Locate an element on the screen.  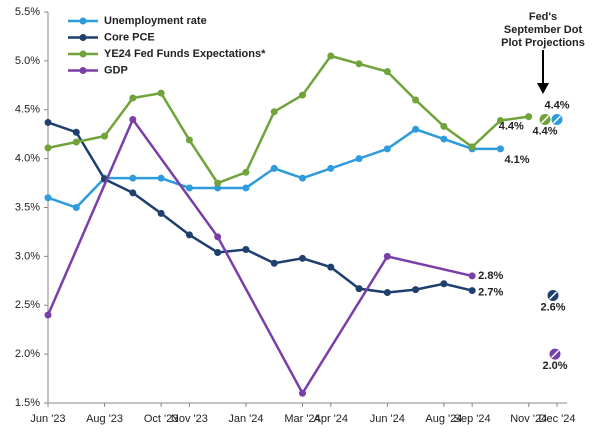
x-tick-label: Mar '24 is located at coordinates (302, 419).